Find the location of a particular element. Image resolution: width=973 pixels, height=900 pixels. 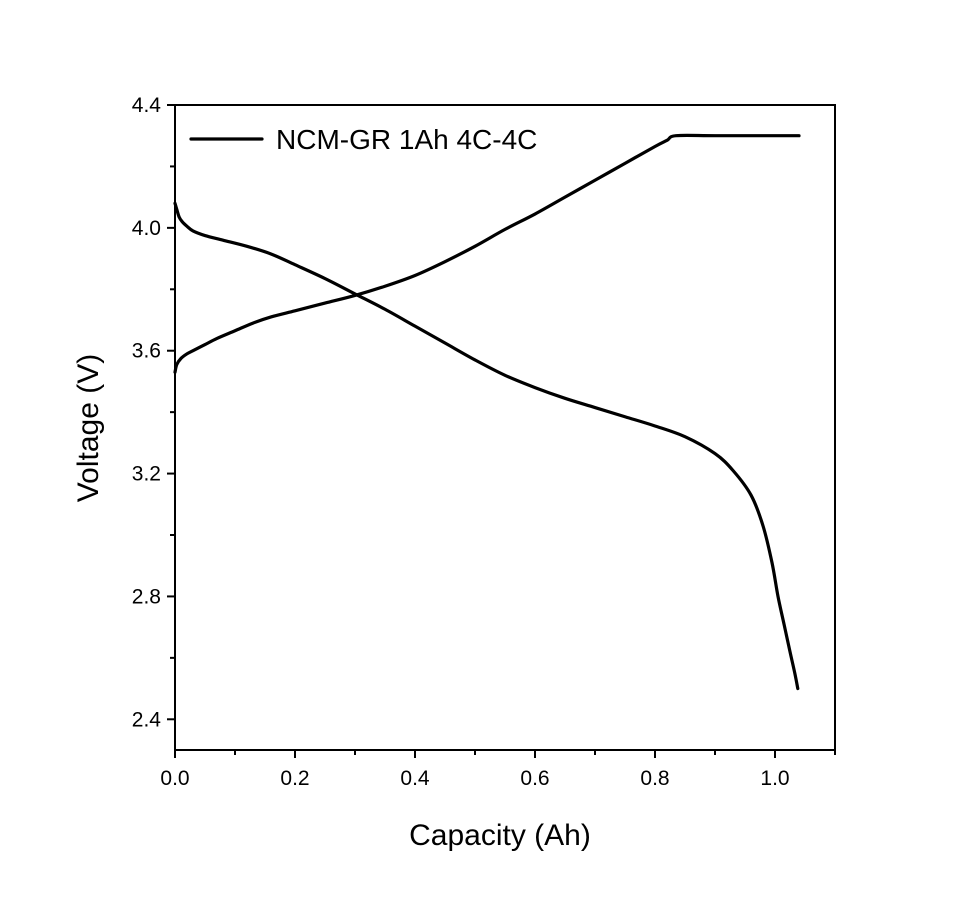

x-tick-label: 0.8 is located at coordinates (654, 778).